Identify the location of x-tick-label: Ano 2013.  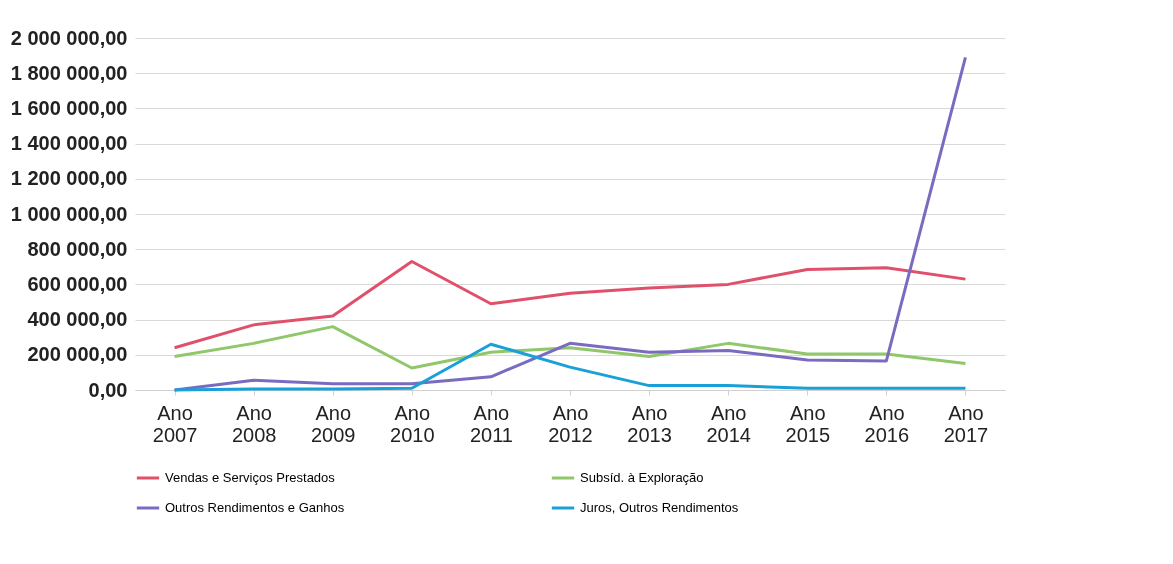
(649, 423).